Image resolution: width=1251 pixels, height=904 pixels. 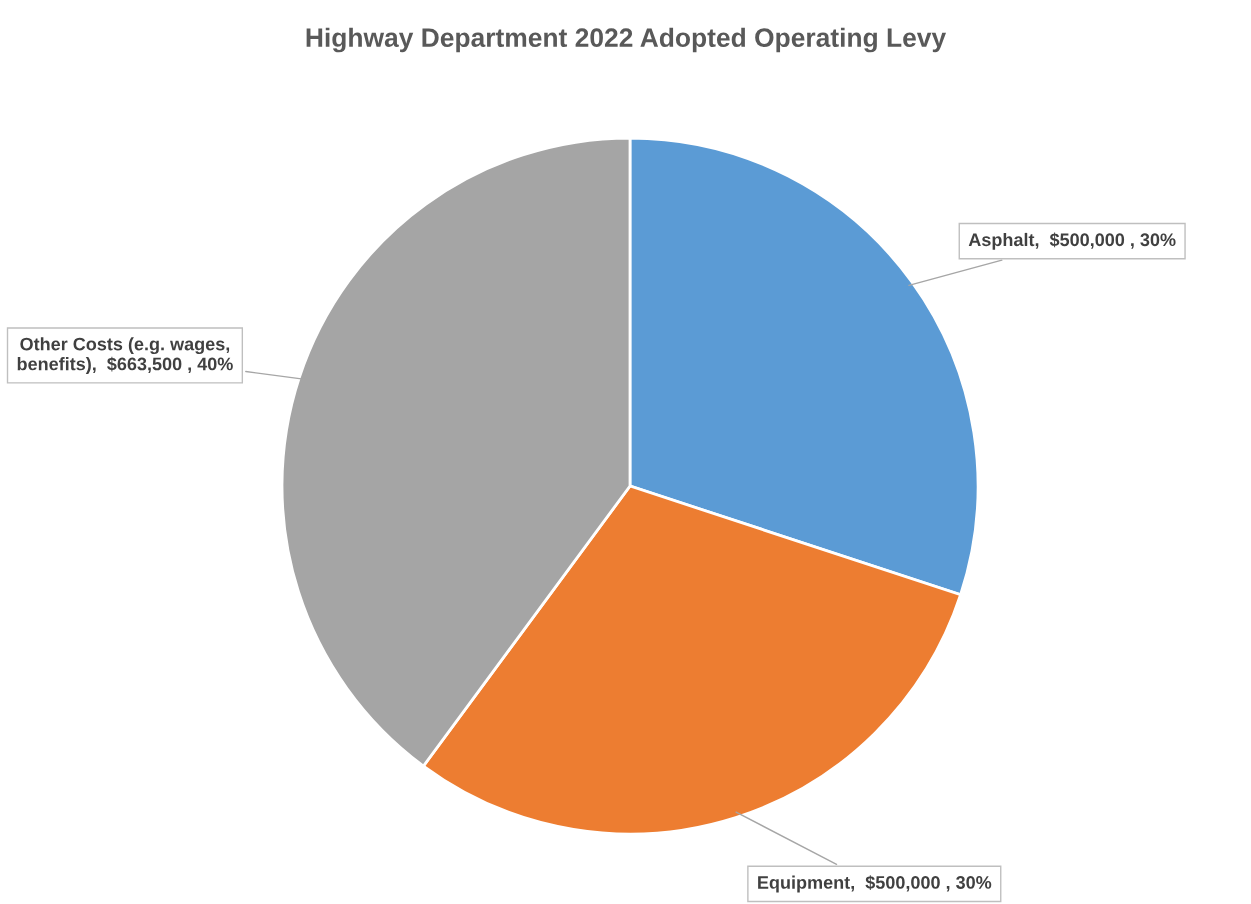 I want to click on slice-label: Other Costs (e.g. wages, benefits), $663,500 , 40%, so click(x=125, y=355).